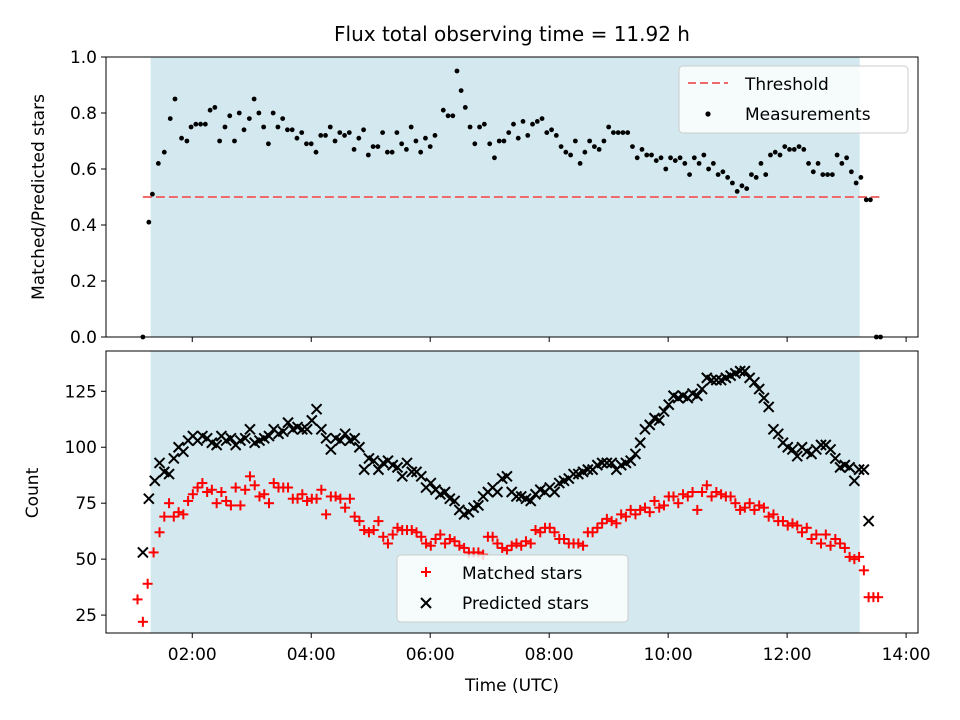  I want to click on count-x-ticks: 02:00 04:00 06:00 08:00 10:00 12:00 14:00, so click(549, 649).